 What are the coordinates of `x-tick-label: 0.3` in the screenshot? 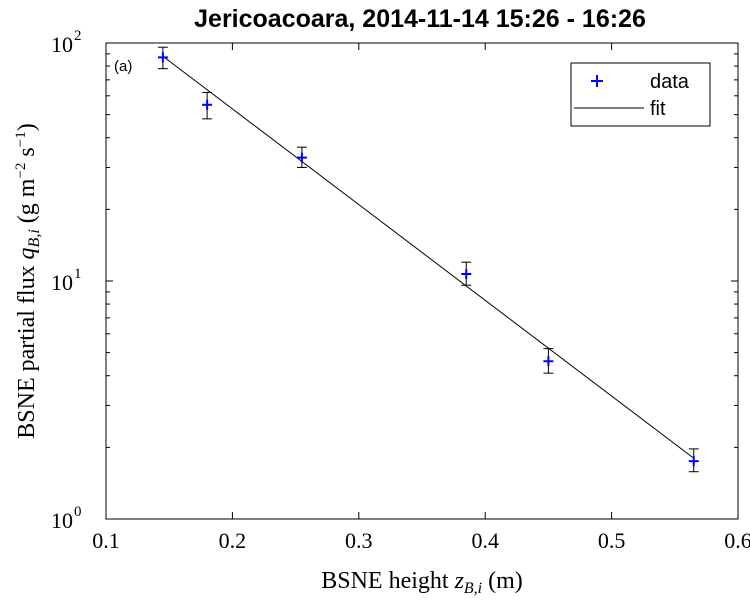 It's located at (359, 540).